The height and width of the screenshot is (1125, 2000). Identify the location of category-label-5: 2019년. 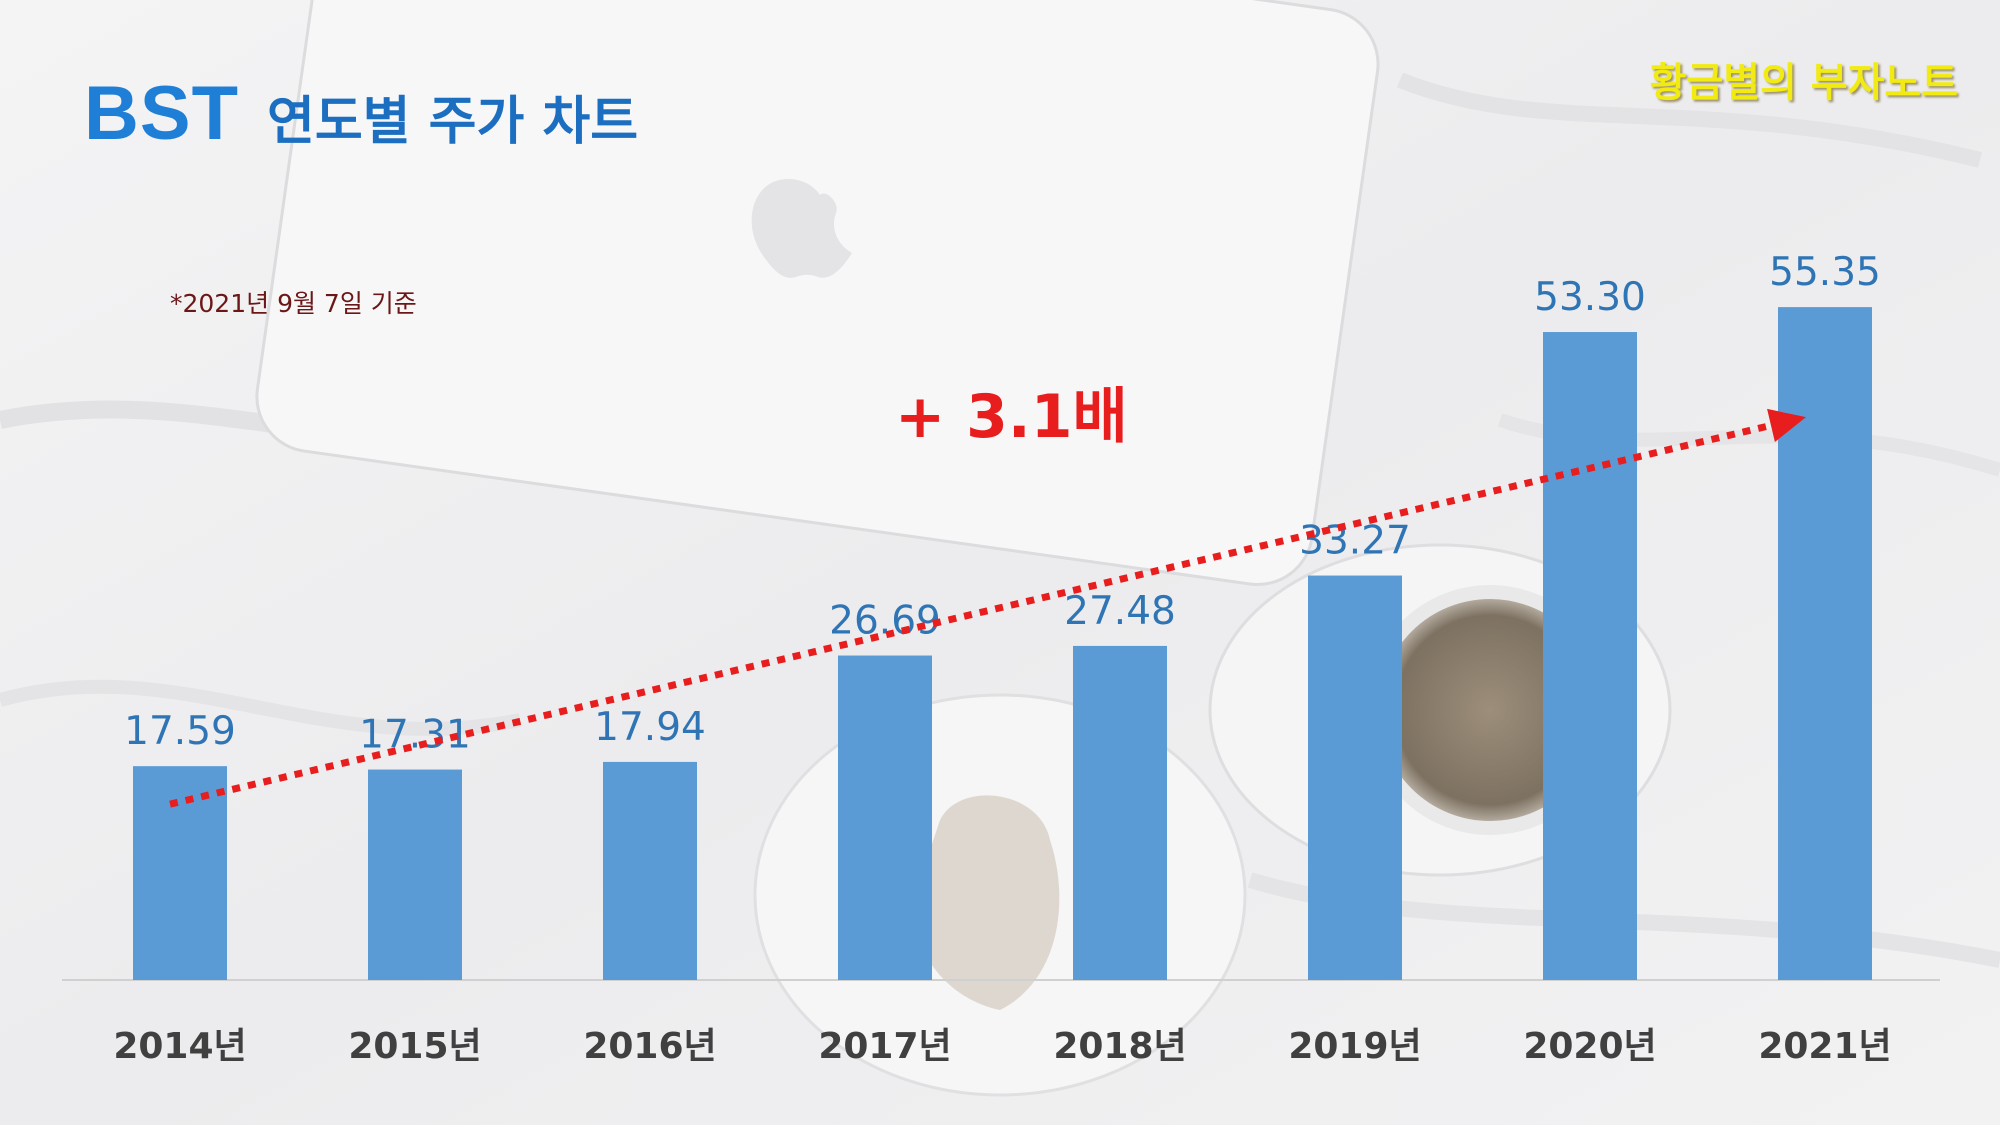
(1354, 1046).